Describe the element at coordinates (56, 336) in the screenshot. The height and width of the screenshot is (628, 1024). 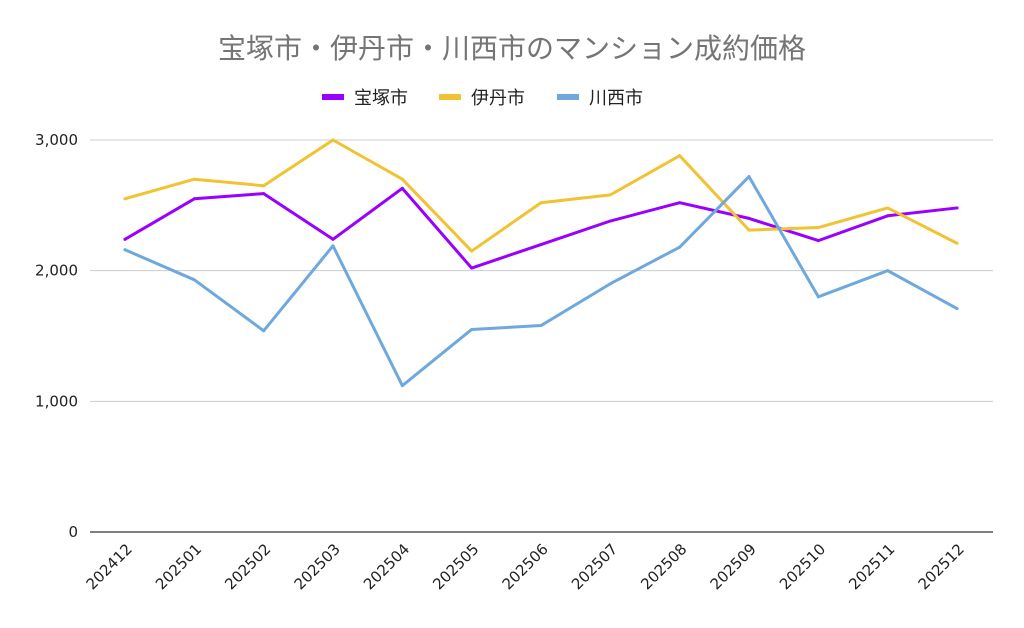
I see `y-axis: 0 1,000 2,000 3,000` at that location.